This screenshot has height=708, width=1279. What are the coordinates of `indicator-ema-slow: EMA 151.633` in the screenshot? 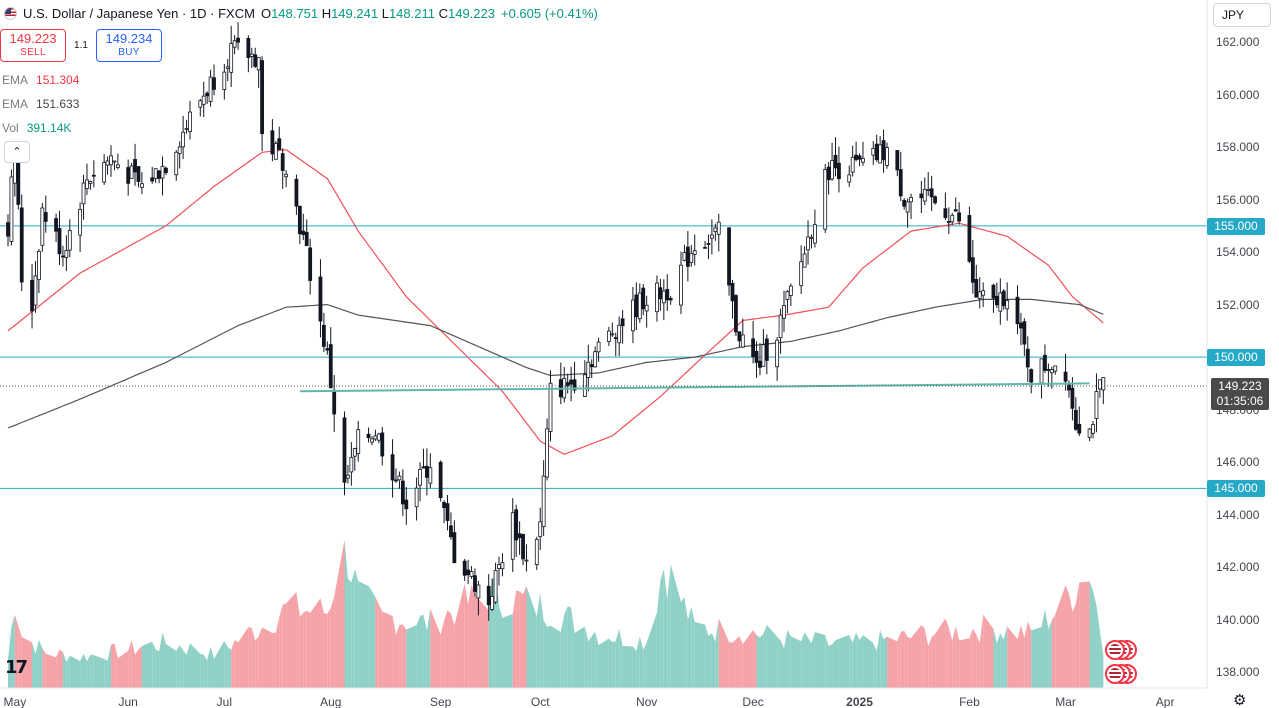 It's located at (41, 104).